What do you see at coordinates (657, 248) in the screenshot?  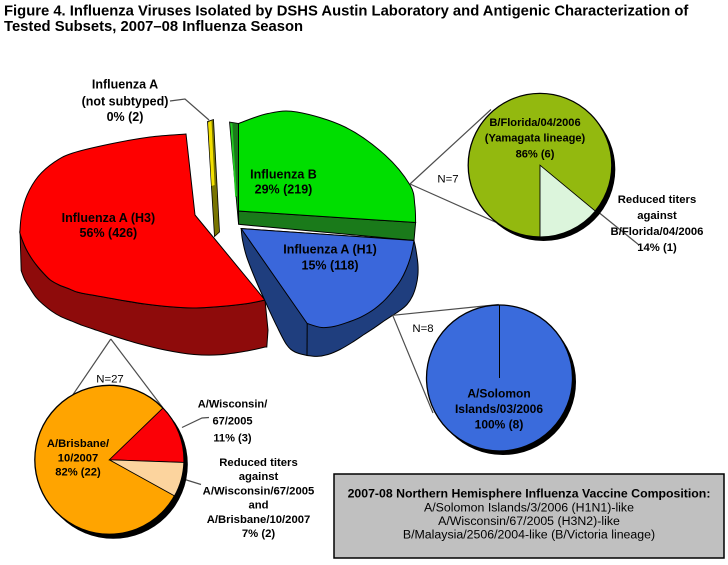 I see `svg-text: 14% (1)` at bounding box center [657, 248].